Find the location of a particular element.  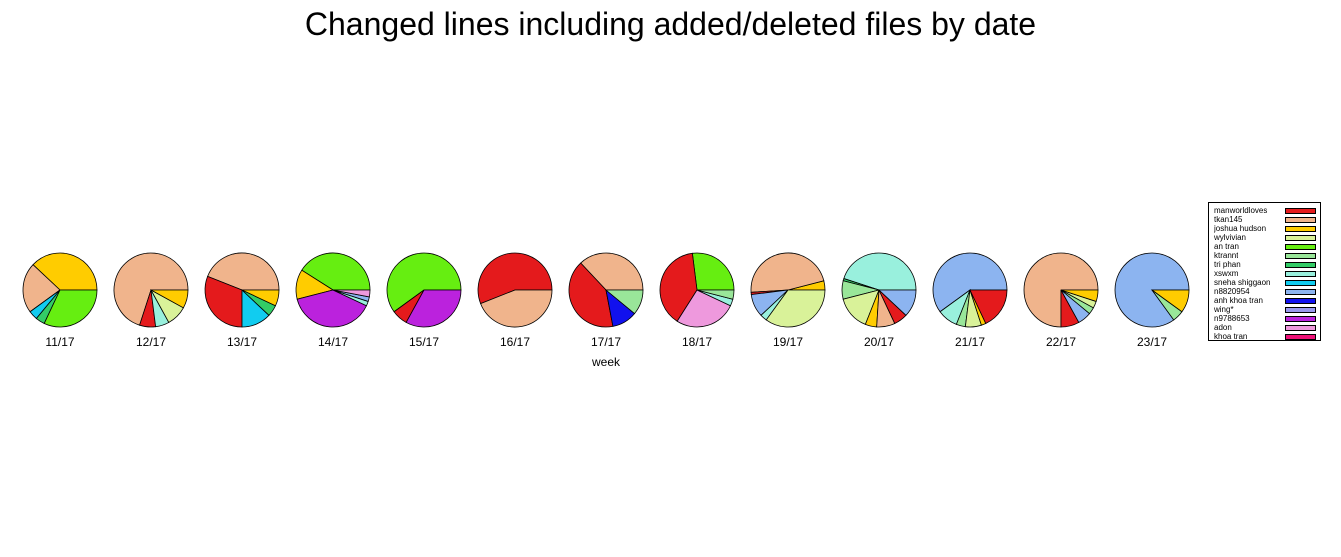

legend-entry: tkan145 is located at coordinates (1265, 219).